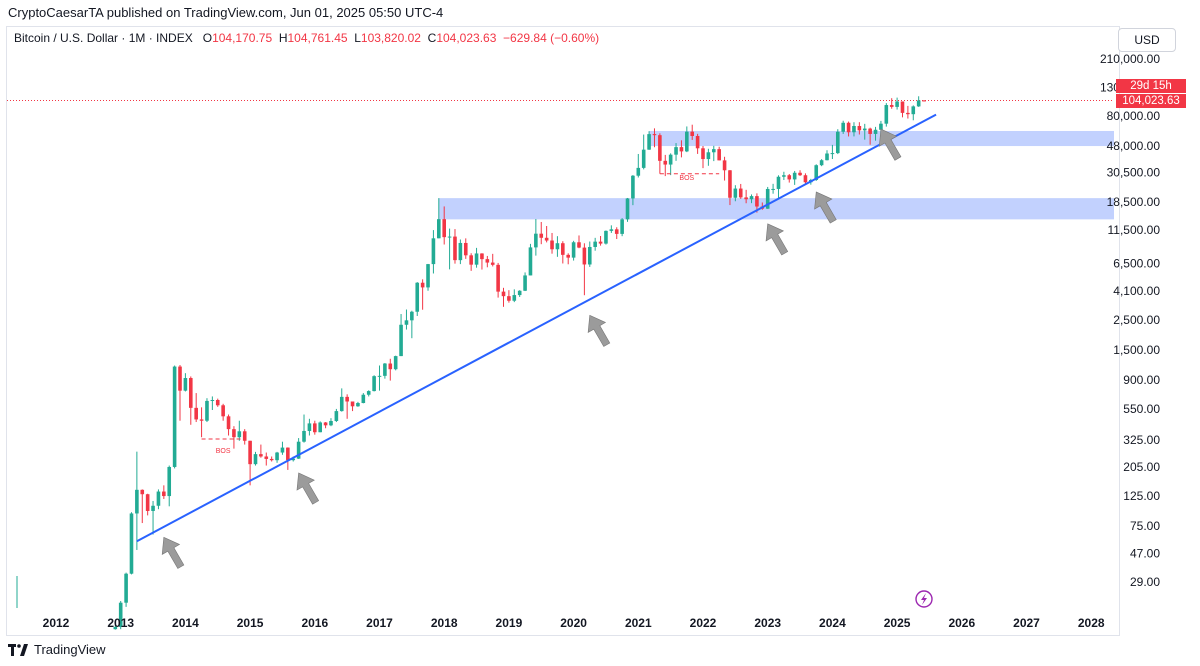 The height and width of the screenshot is (666, 1200). What do you see at coordinates (1141, 496) in the screenshot?
I see `y-tick-label: 125.00` at bounding box center [1141, 496].